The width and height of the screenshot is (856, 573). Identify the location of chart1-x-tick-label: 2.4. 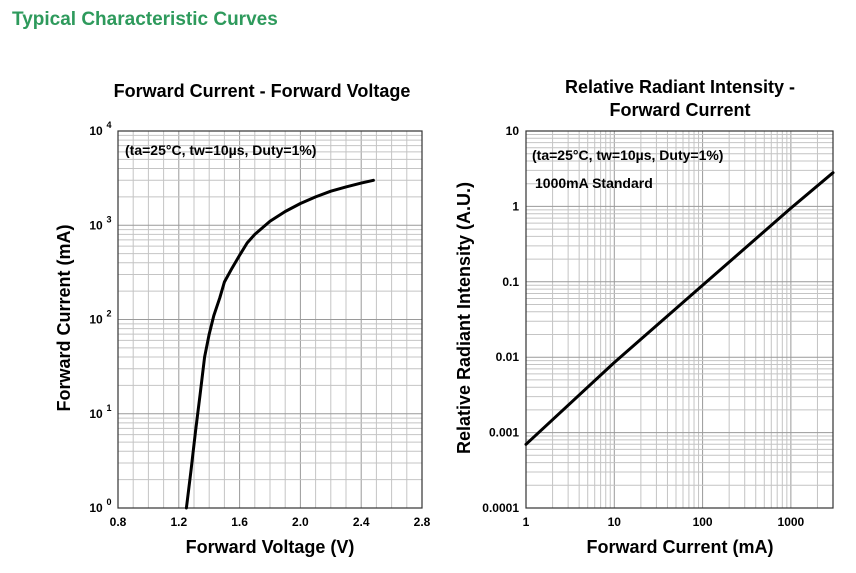
(361, 522).